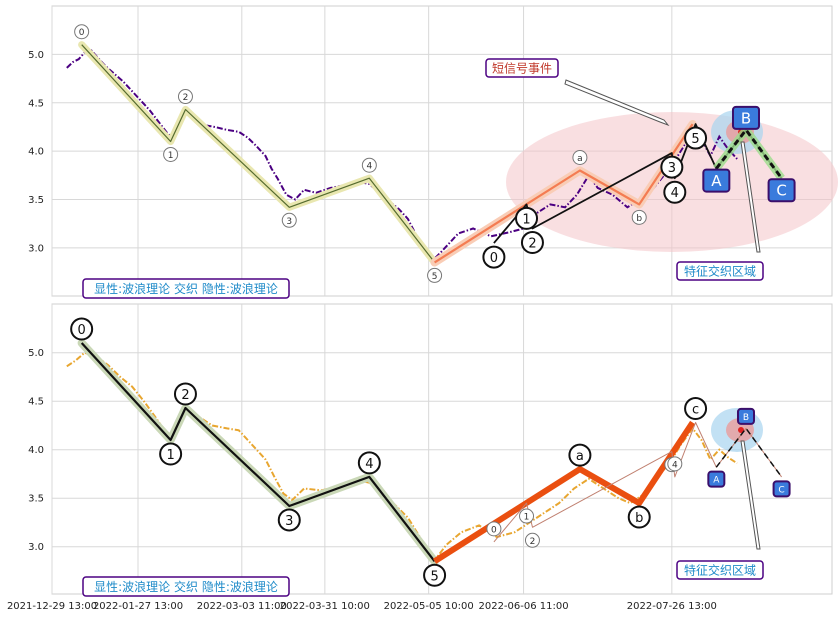 The width and height of the screenshot is (839, 617). Describe the element at coordinates (242, 606) in the screenshot. I see `x-tick-label: 2022-03-03 11:00` at that location.